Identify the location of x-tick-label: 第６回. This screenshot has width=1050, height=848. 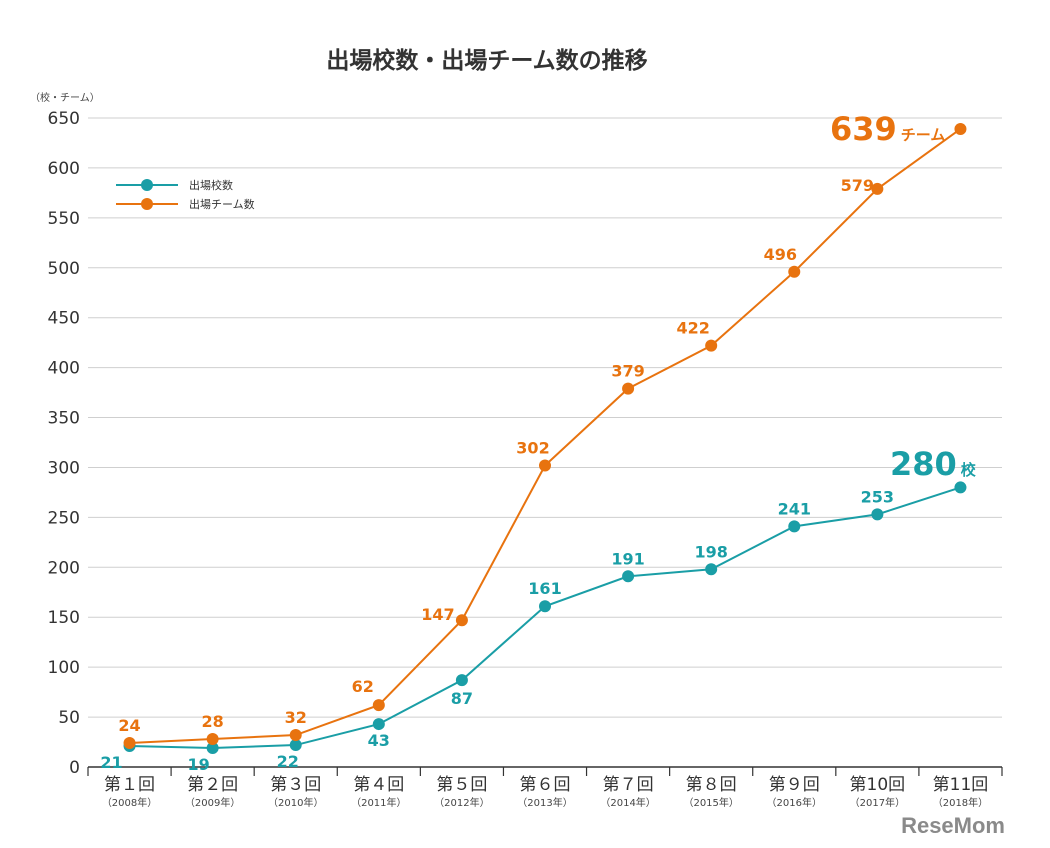
(545, 785).